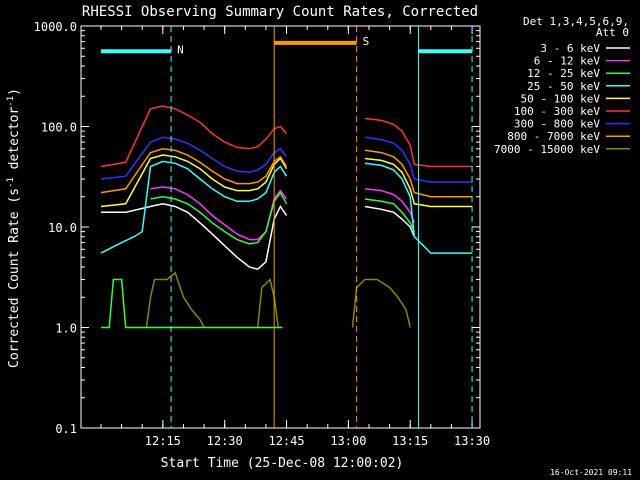 The image size is (640, 480). Describe the element at coordinates (11, 101) in the screenshot. I see `y-axis-label-sup2: -1` at that location.